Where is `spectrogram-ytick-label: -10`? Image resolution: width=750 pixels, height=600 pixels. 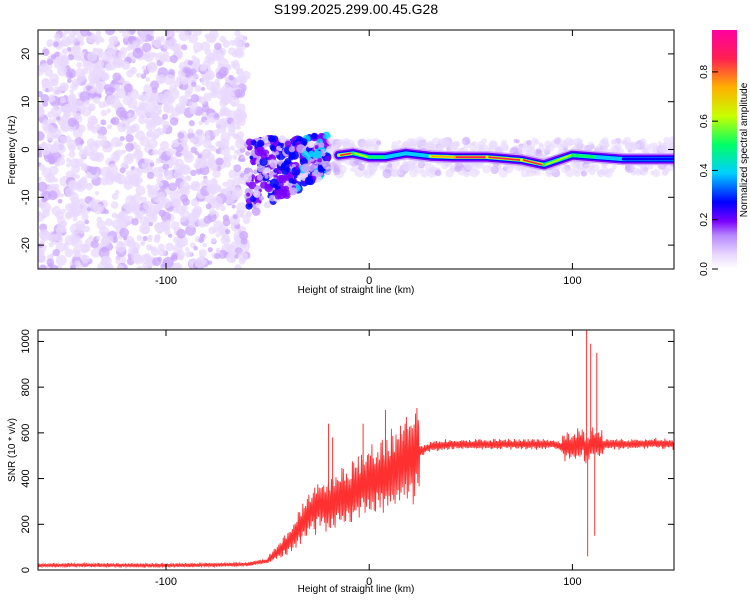
spectrogram-ytick-label: -10 is located at coordinates (26, 197).